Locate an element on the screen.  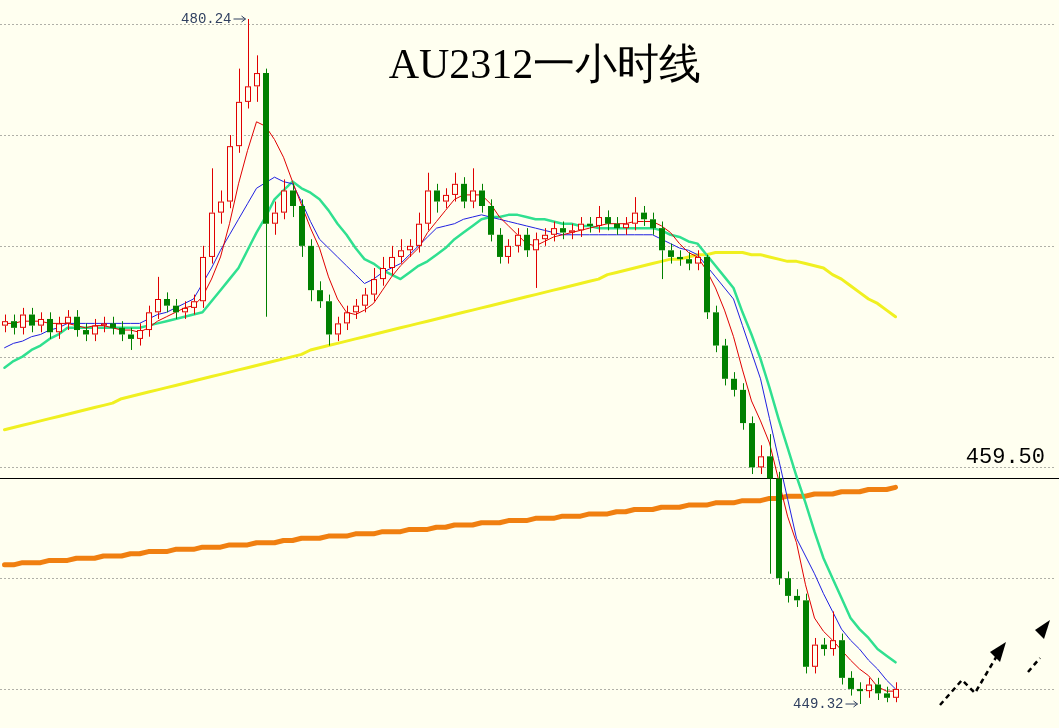
annotation: 449.32 is located at coordinates (818, 703).